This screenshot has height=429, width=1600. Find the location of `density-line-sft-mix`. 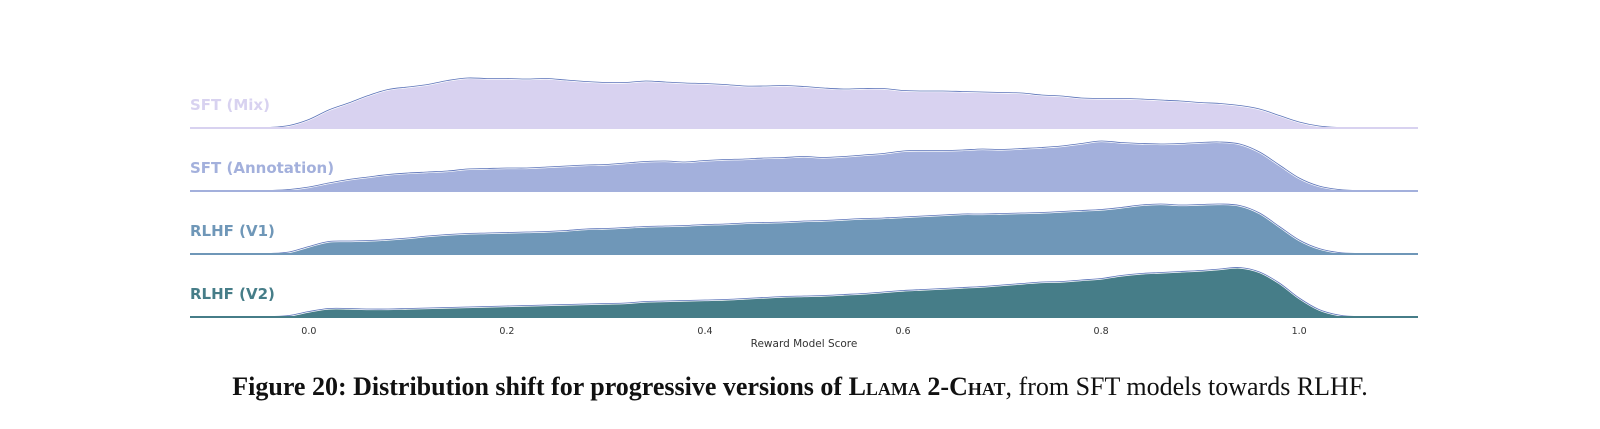

density-line-sft-mix is located at coordinates (804, 103).